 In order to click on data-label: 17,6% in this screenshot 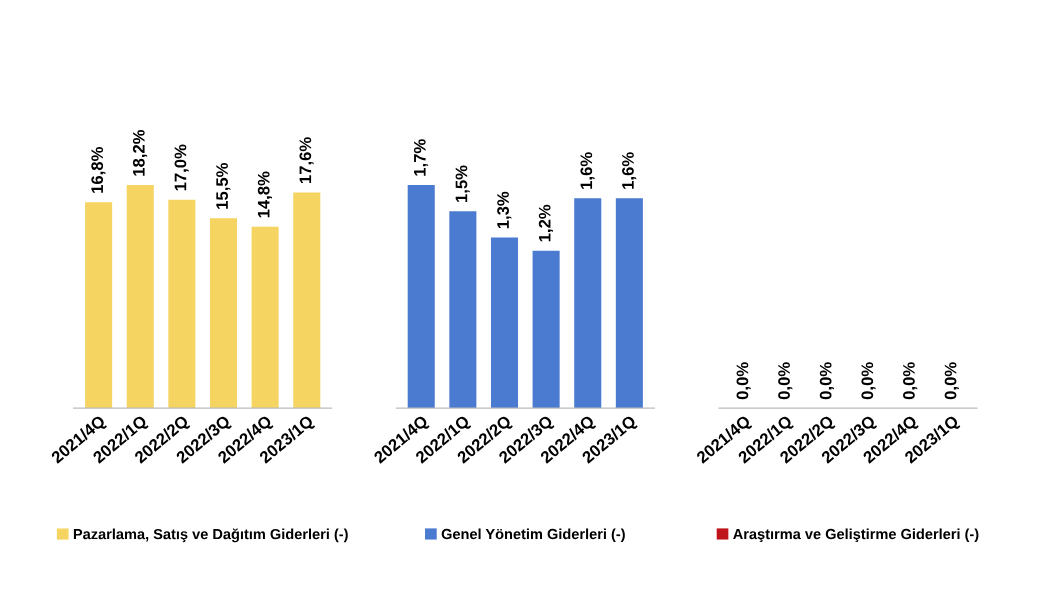, I will do `click(306, 160)`.